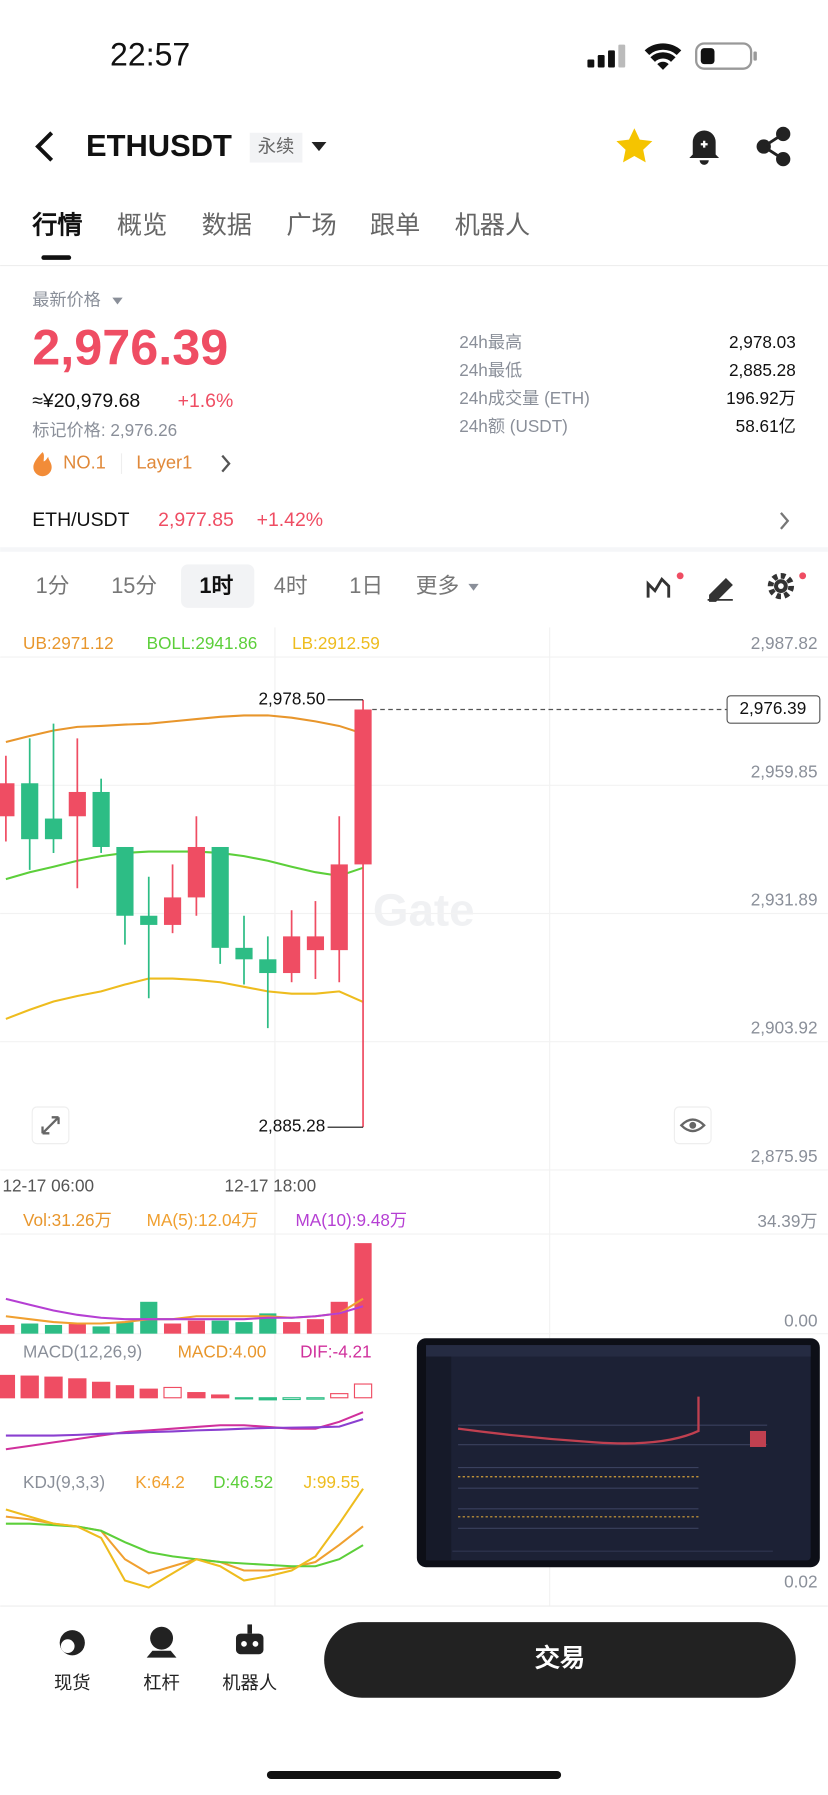 The height and width of the screenshot is (1795, 828). I want to click on draw-button, so click(720, 590).